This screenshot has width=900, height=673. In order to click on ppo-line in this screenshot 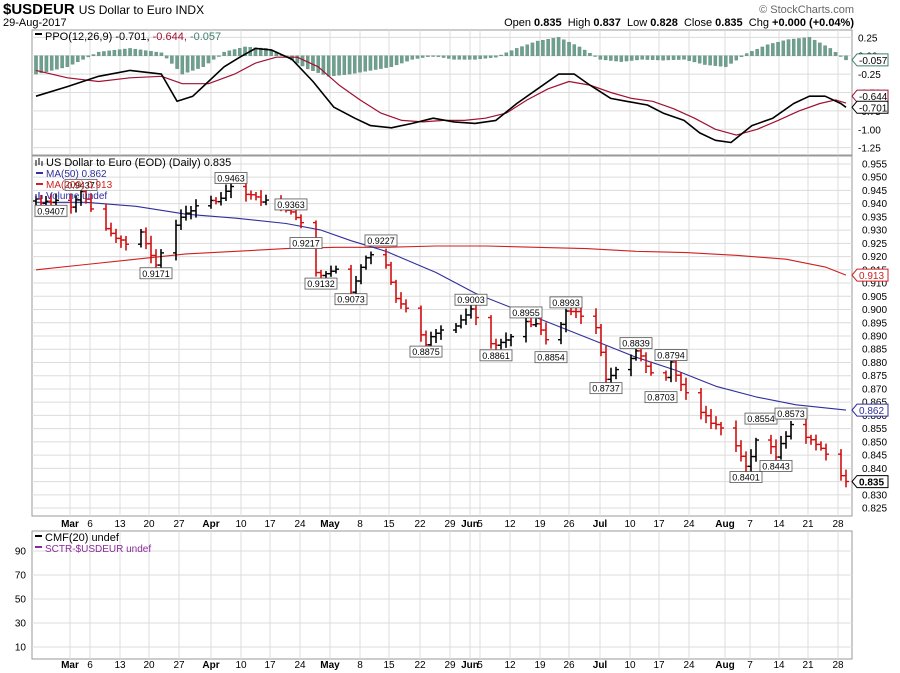, I will do `click(441, 95)`.